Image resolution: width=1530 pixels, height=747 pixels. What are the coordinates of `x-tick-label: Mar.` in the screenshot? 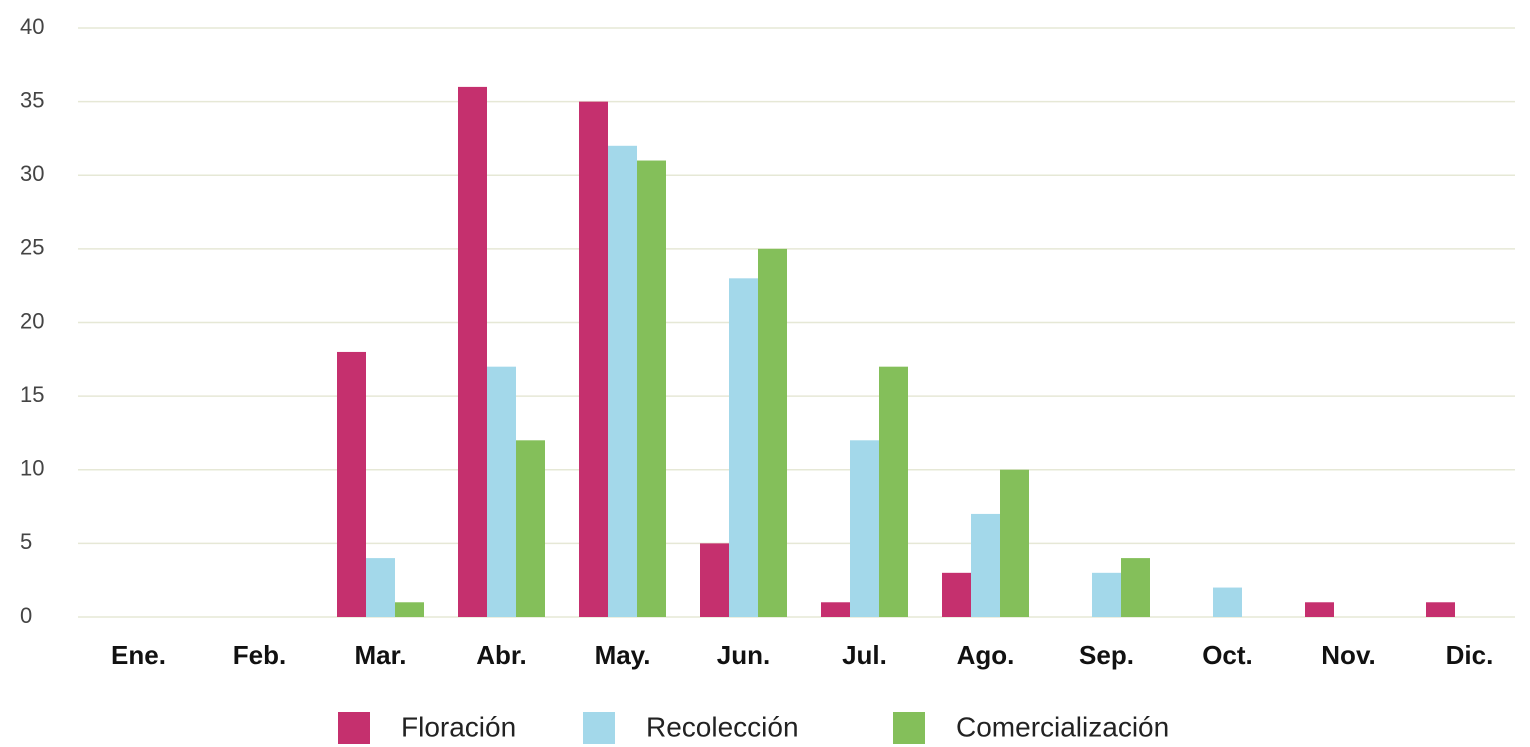 It's located at (380, 655).